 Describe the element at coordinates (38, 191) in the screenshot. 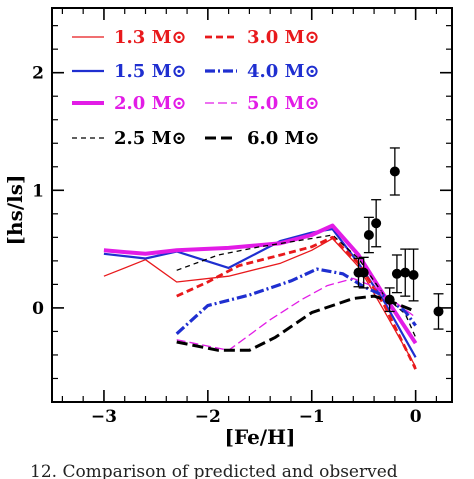

I see `y-tick-label: 1` at that location.